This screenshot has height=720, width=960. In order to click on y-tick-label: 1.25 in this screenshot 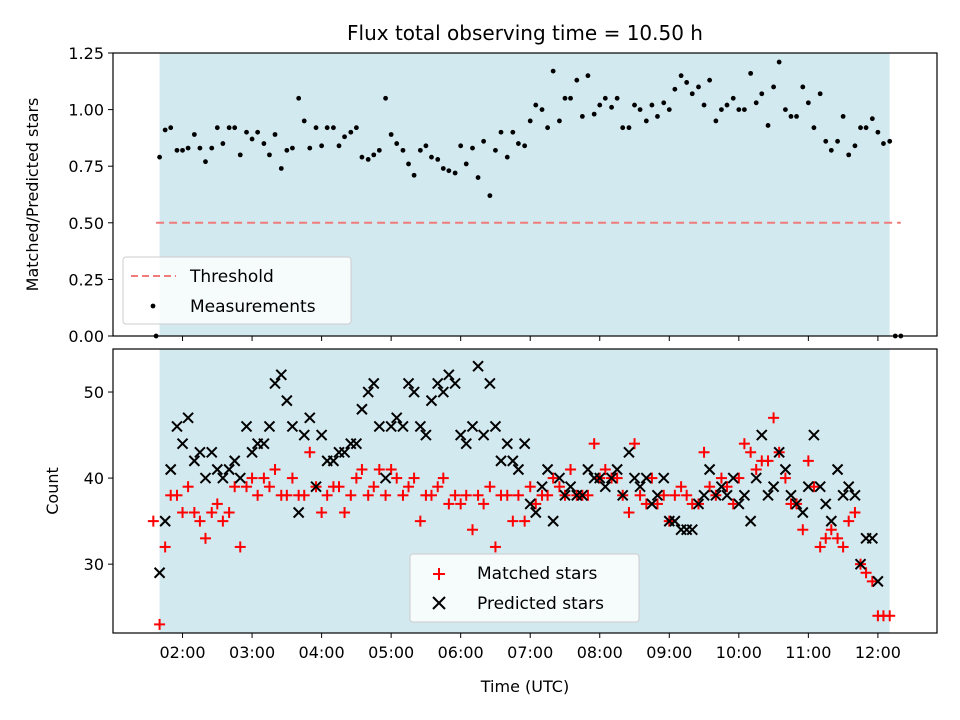, I will do `click(86, 53)`.